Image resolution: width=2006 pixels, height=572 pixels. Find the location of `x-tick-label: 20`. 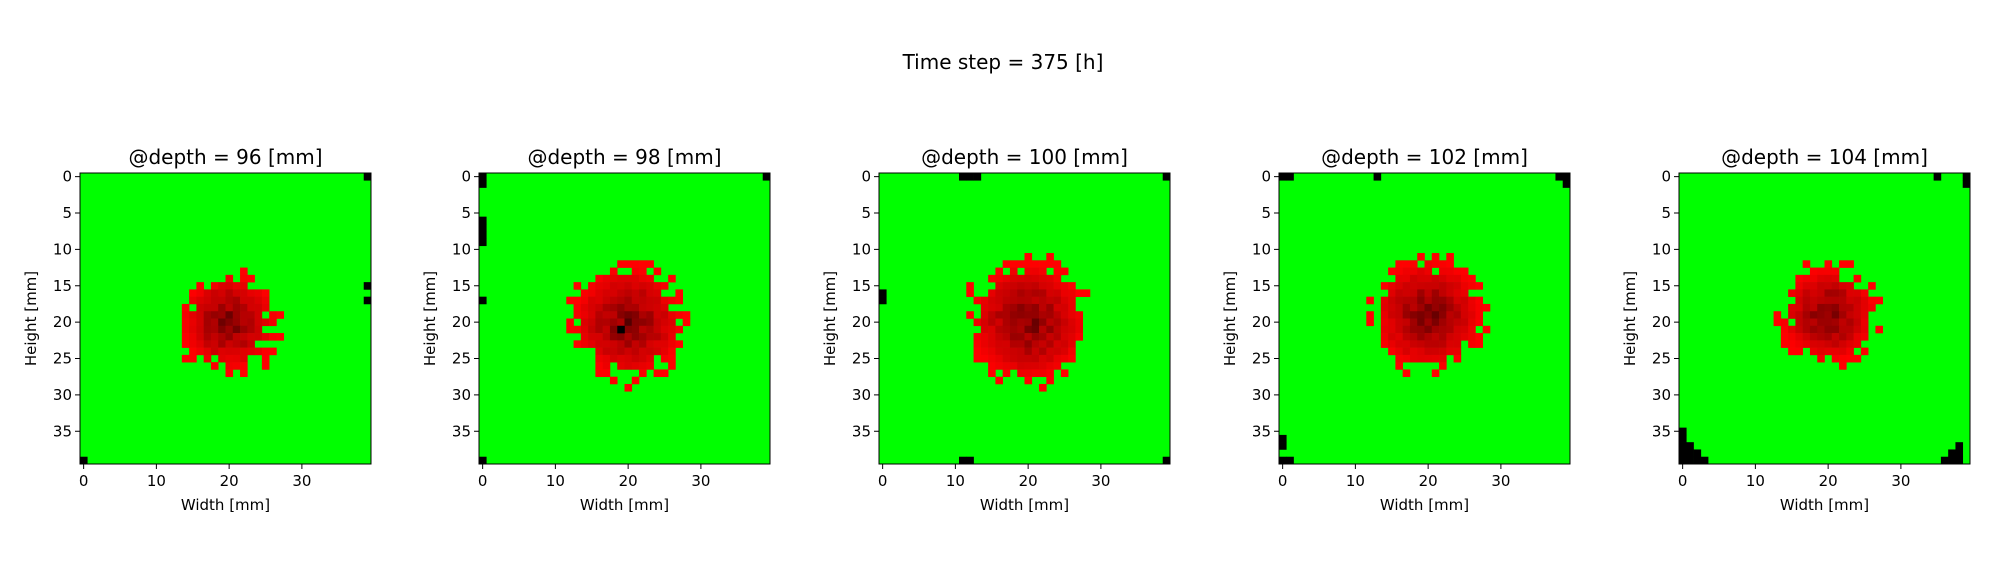

x-tick-label: 20 is located at coordinates (628, 481).